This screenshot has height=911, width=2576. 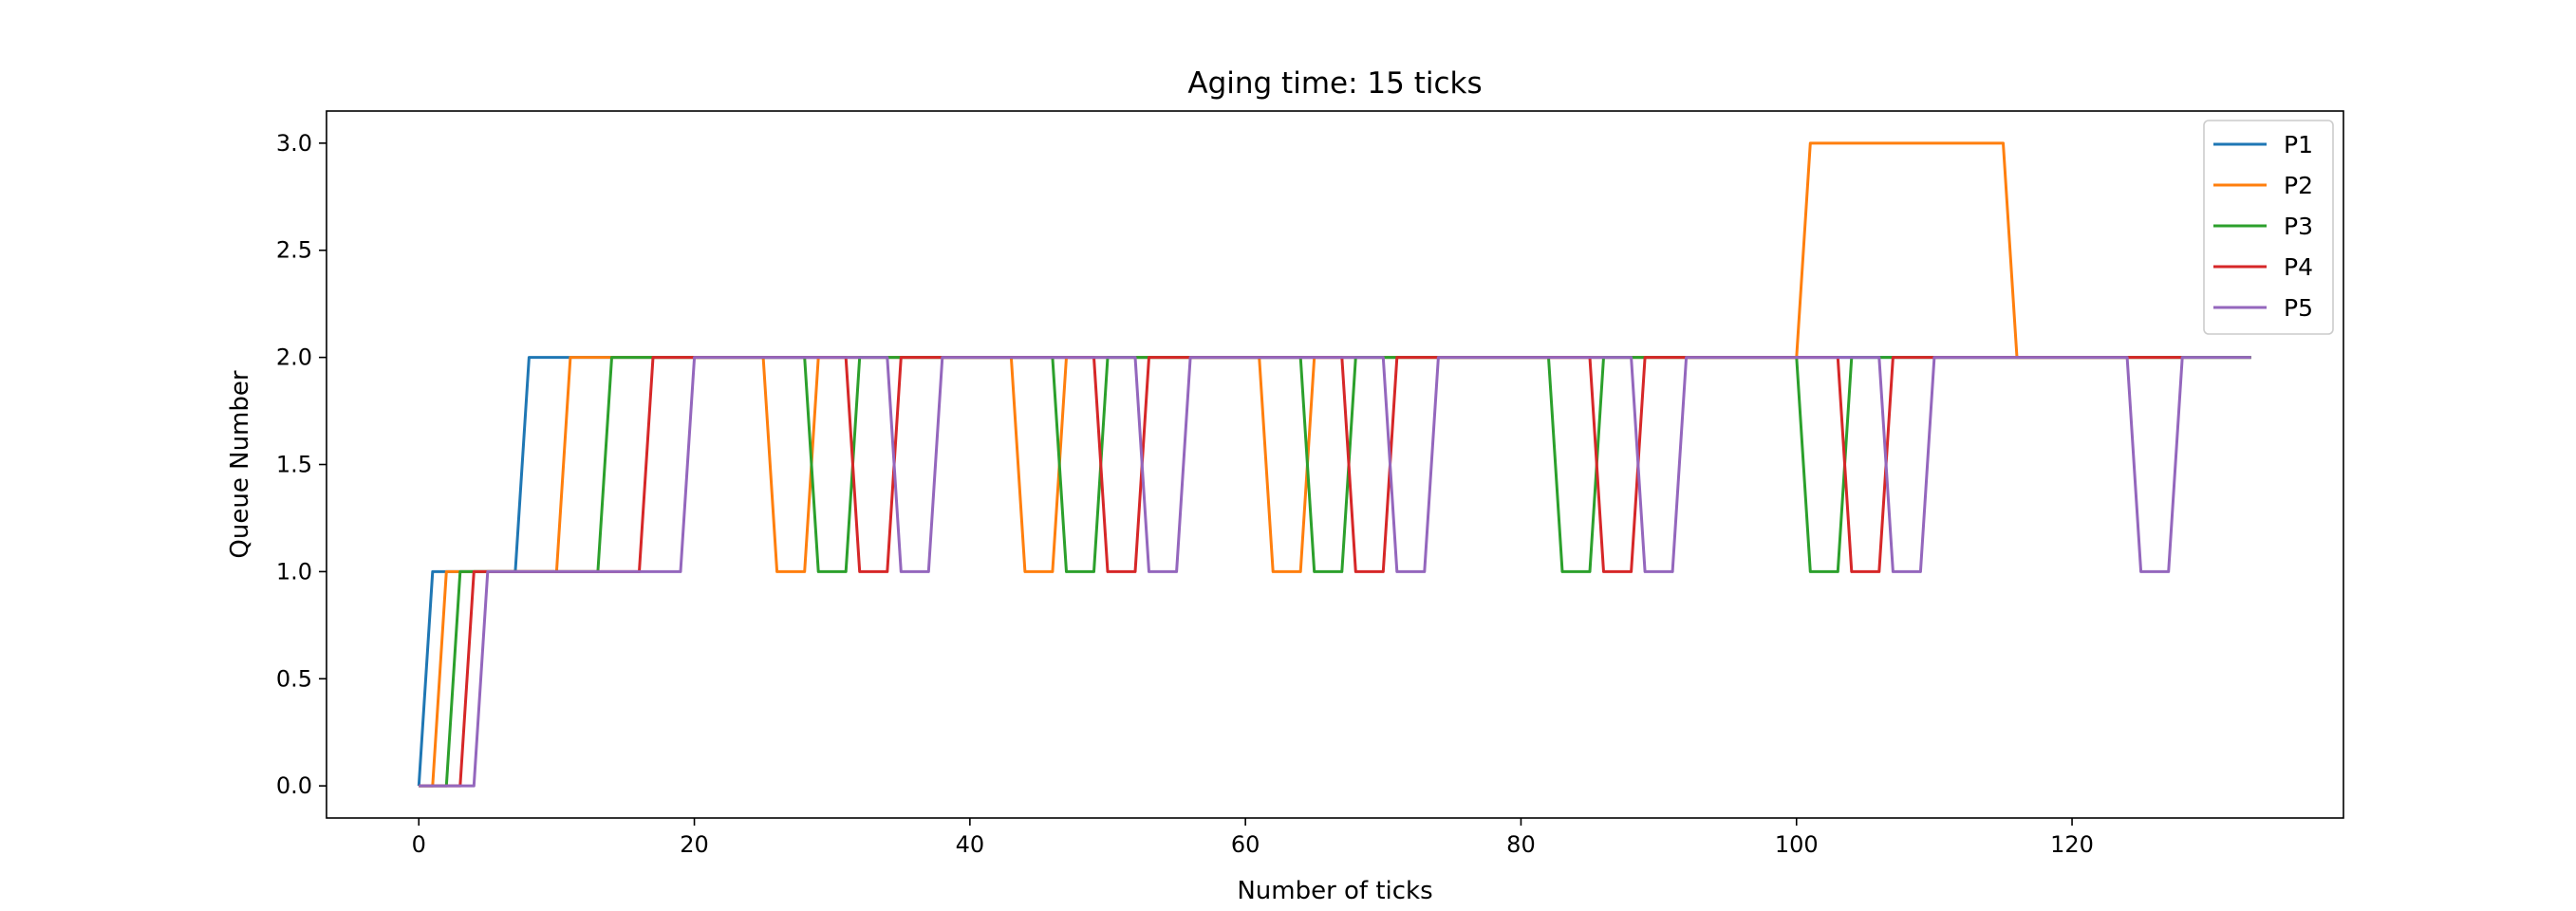 I want to click on x-tick-label: 120, so click(x=2072, y=844).